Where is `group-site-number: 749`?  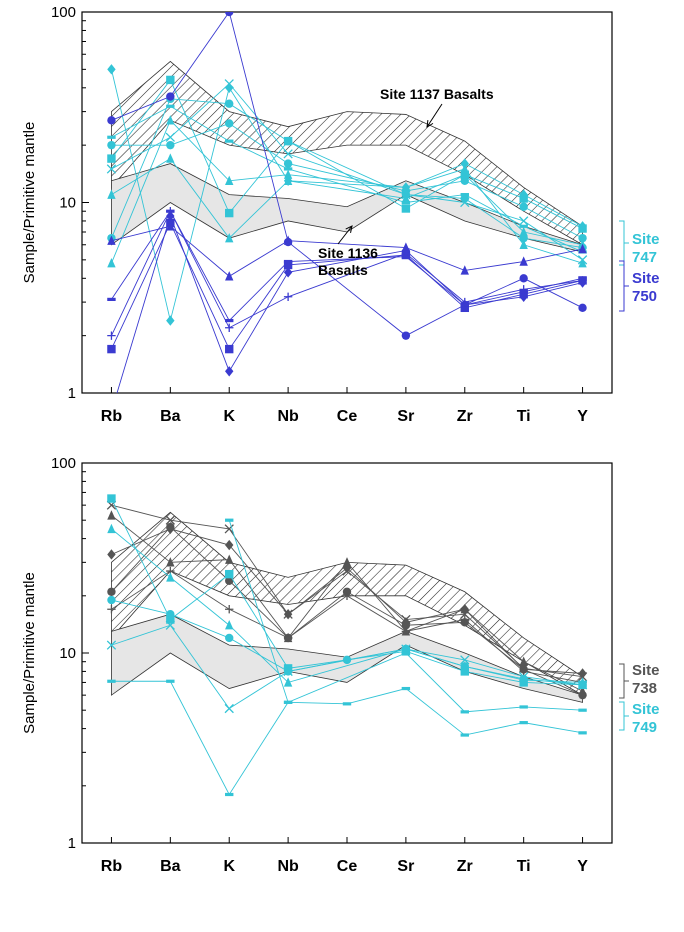 group-site-number: 749 is located at coordinates (644, 727).